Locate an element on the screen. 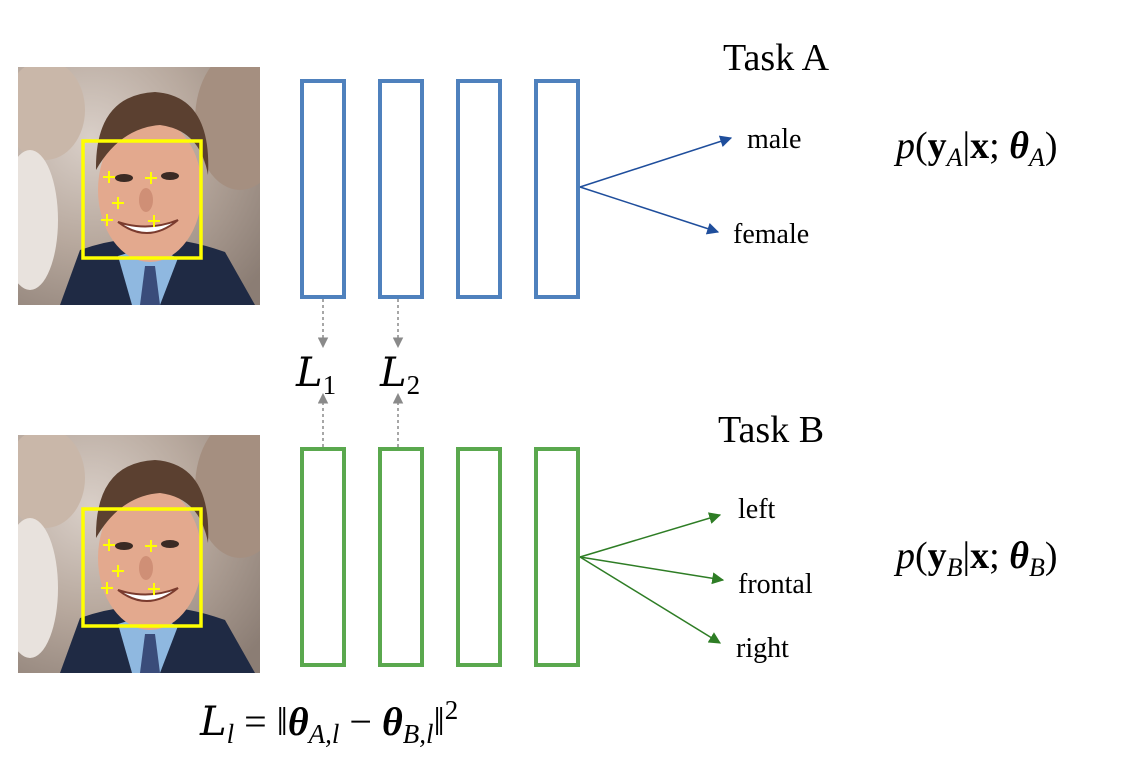  formula-b-y-sub: B is located at coordinates (955, 567).